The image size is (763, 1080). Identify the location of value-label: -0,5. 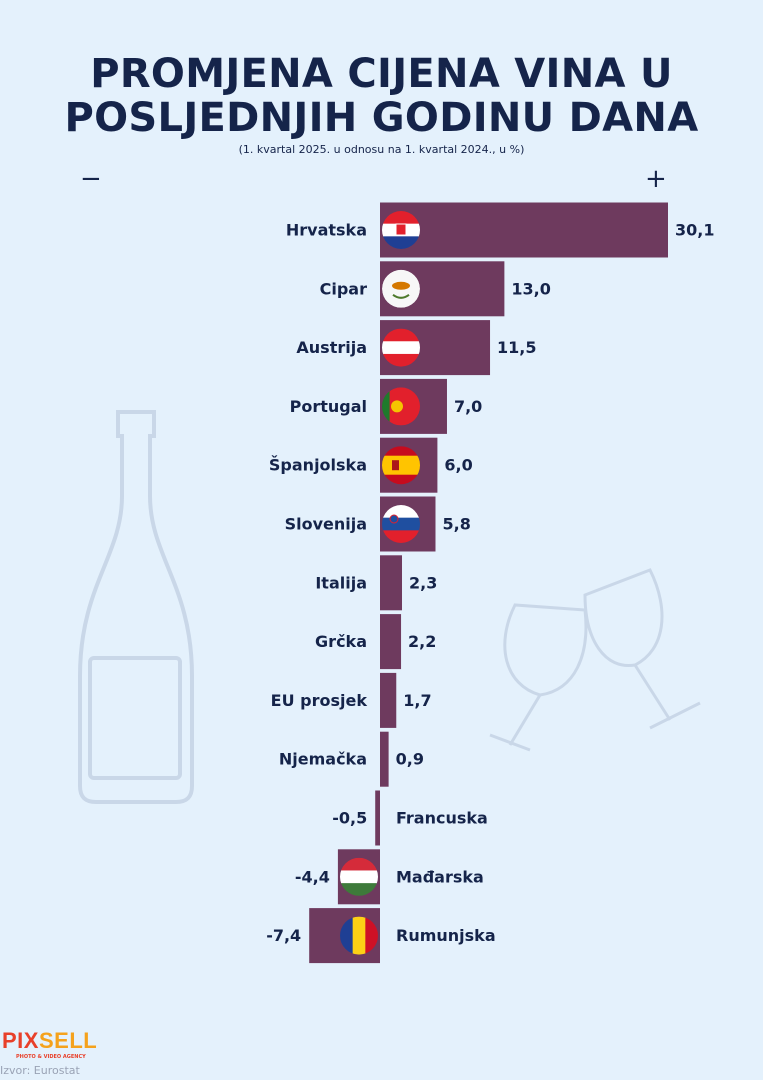
(349, 818).